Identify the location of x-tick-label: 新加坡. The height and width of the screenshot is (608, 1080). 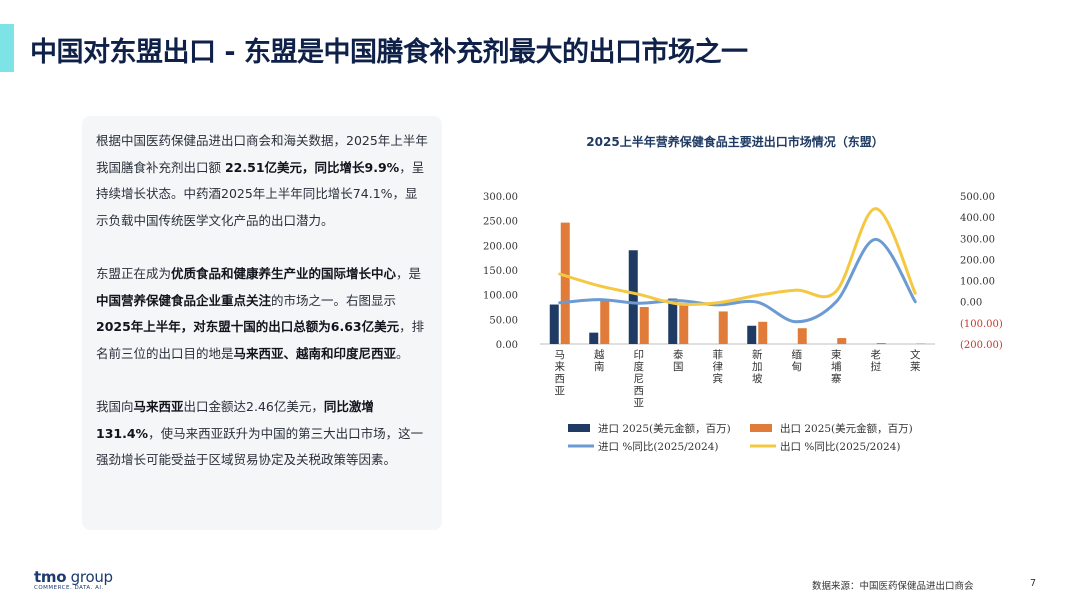
(757, 366).